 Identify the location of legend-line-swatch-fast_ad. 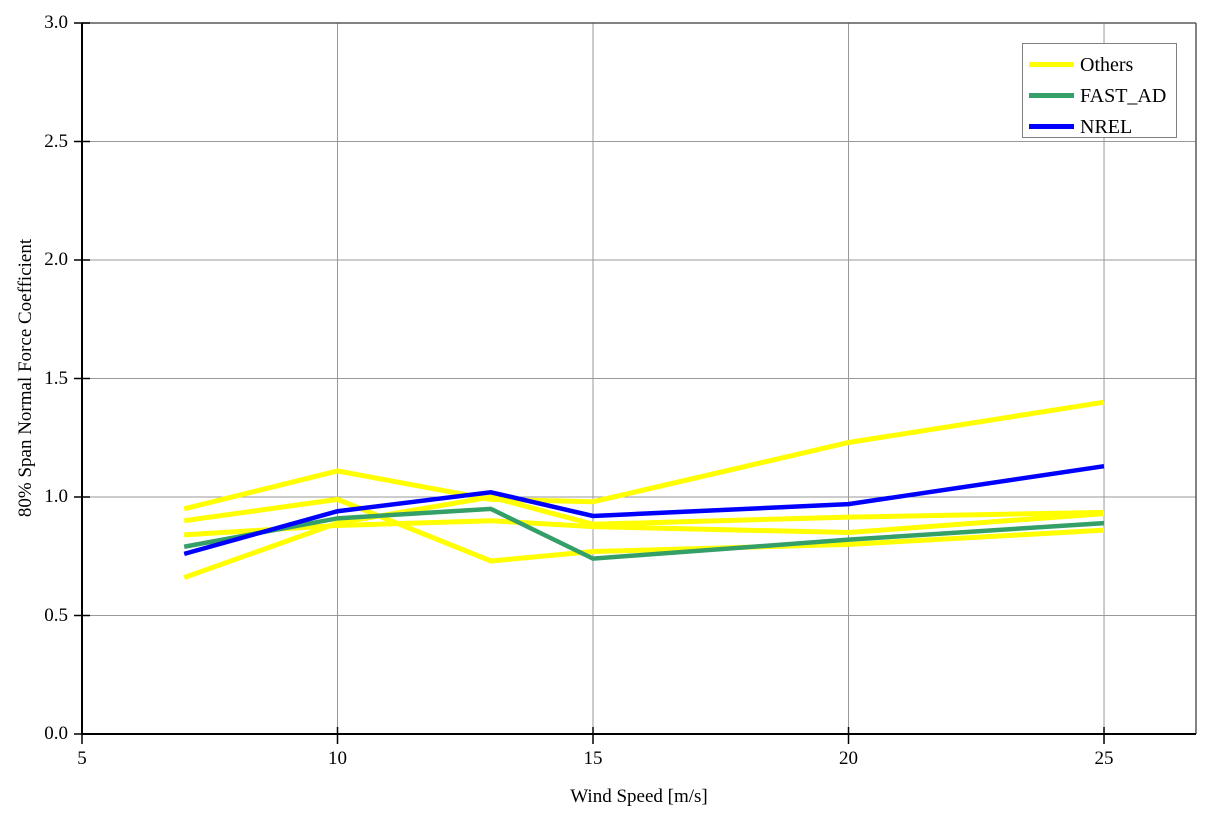
(1051, 95).